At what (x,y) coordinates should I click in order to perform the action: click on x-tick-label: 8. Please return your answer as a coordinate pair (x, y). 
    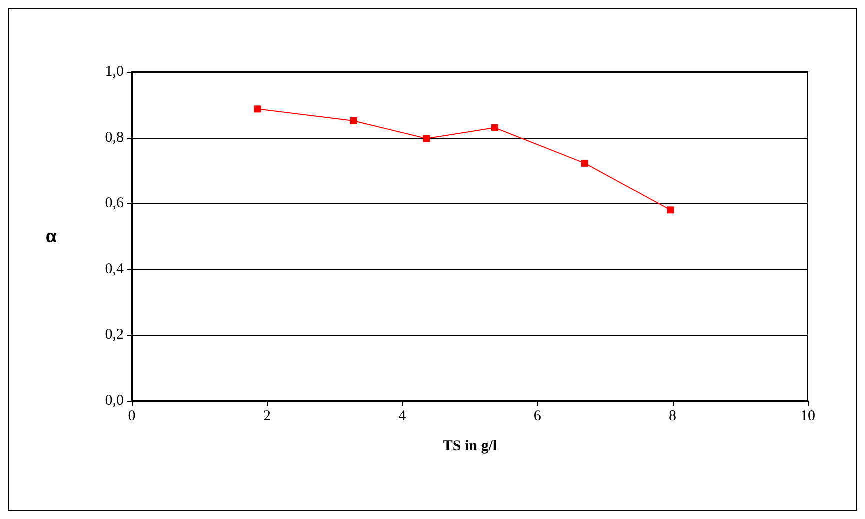
    Looking at the image, I should click on (673, 416).